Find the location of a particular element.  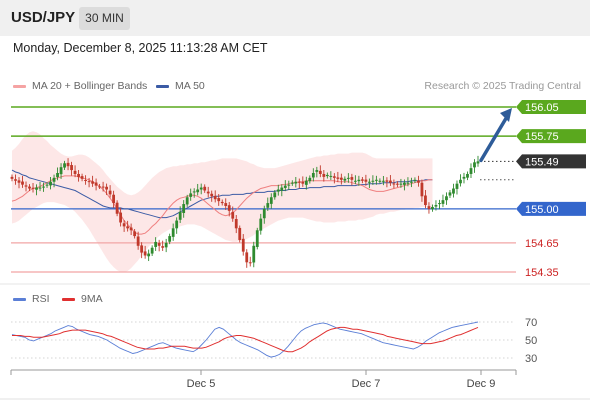

resistance-tag-156.05 is located at coordinates (551, 107).